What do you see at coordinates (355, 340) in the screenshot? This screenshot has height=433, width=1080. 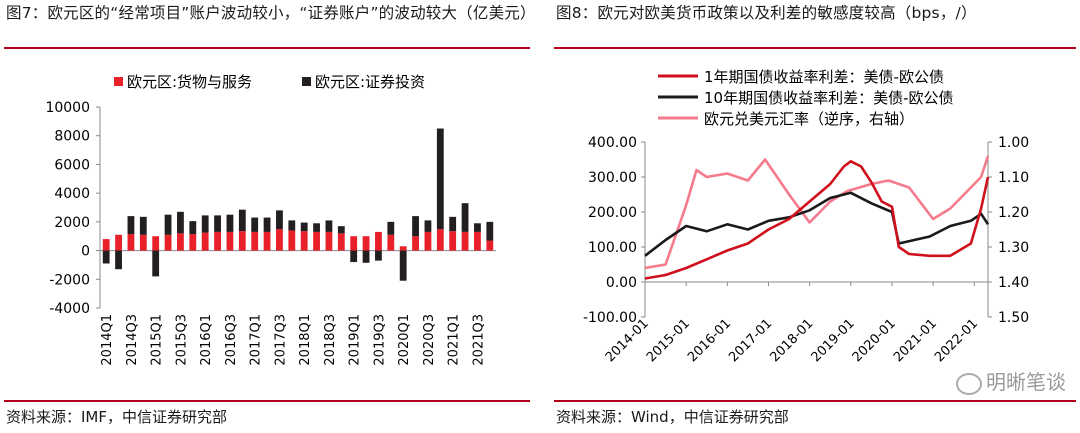 I see `x-tick-label: 2019Q1` at bounding box center [355, 340].